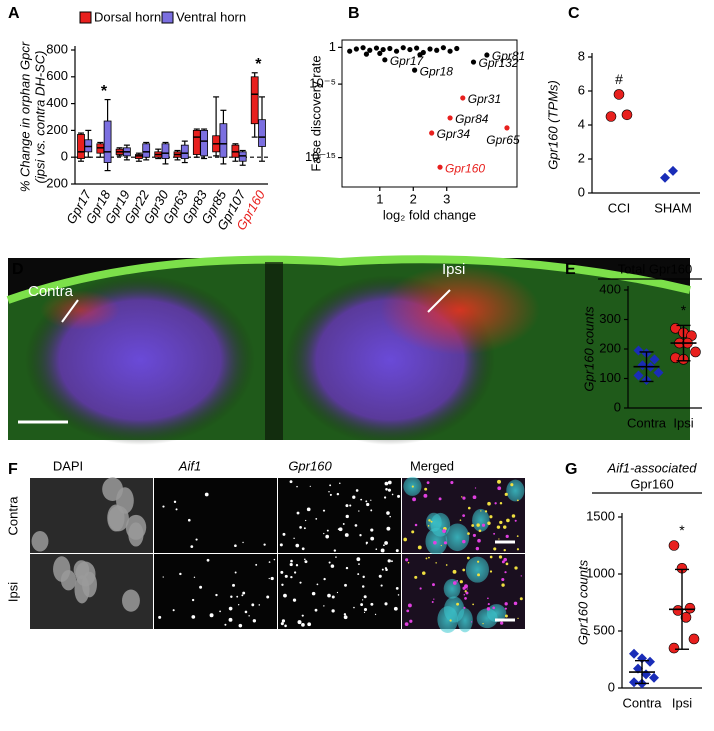  Describe the element at coordinates (12, 592) in the screenshot. I see `row-label: Ipsi` at that location.